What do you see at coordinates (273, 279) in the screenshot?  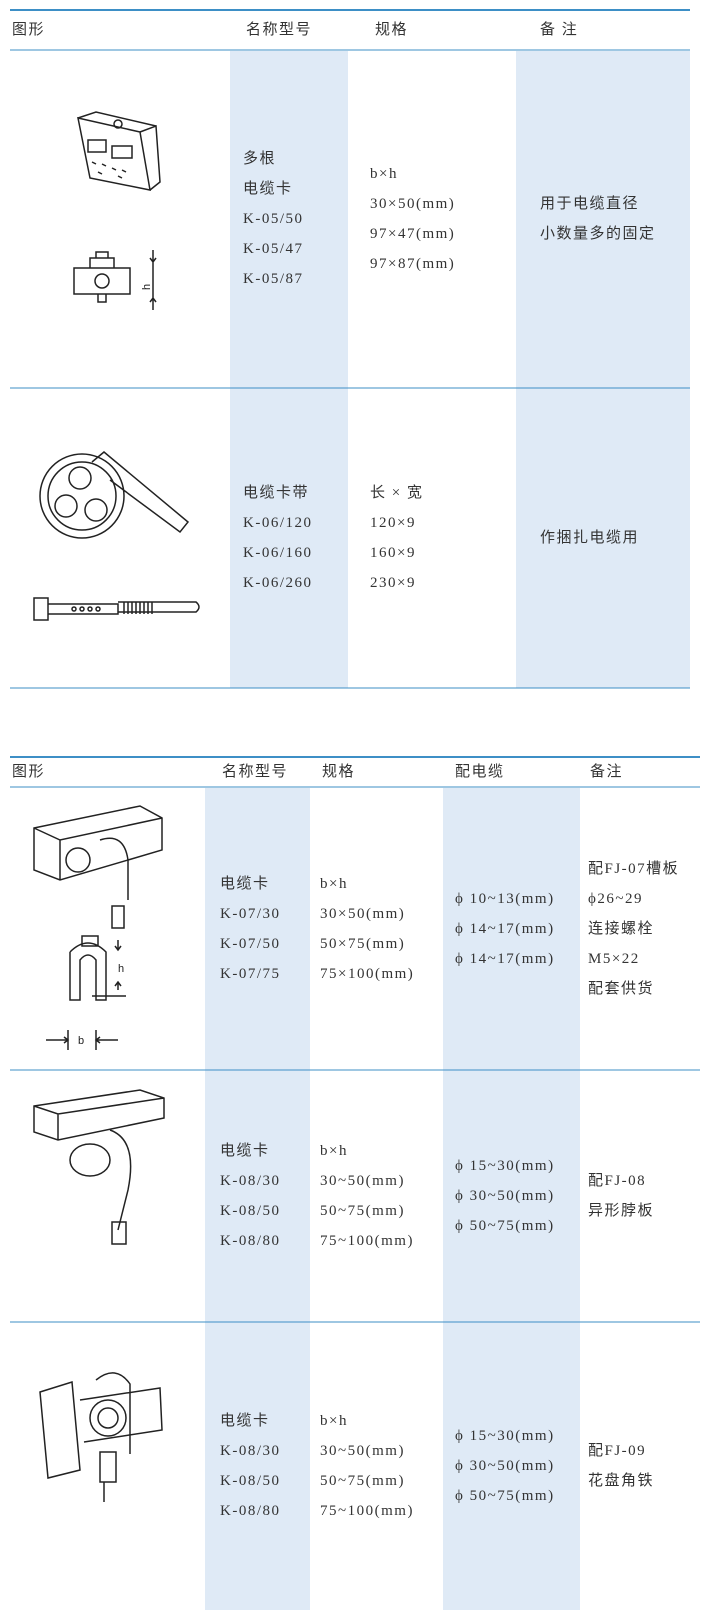 I see `name-line: K-05/87` at bounding box center [273, 279].